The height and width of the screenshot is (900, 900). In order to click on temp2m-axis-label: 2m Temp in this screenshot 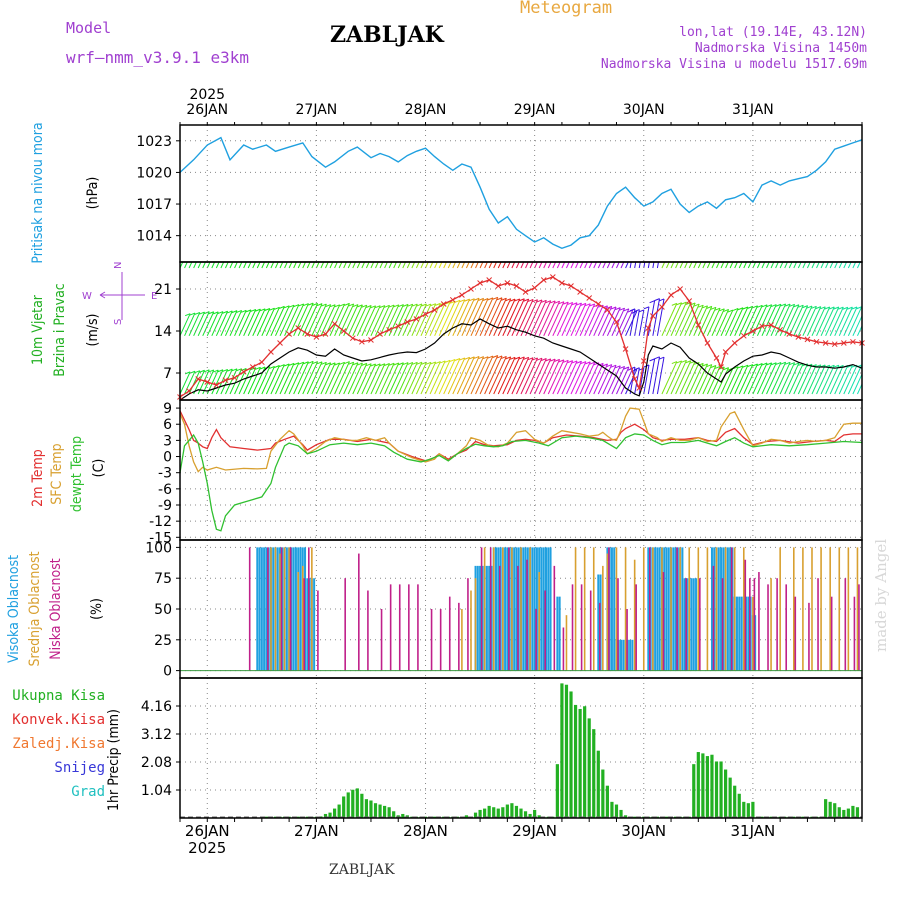, I will do `click(38, 478)`.